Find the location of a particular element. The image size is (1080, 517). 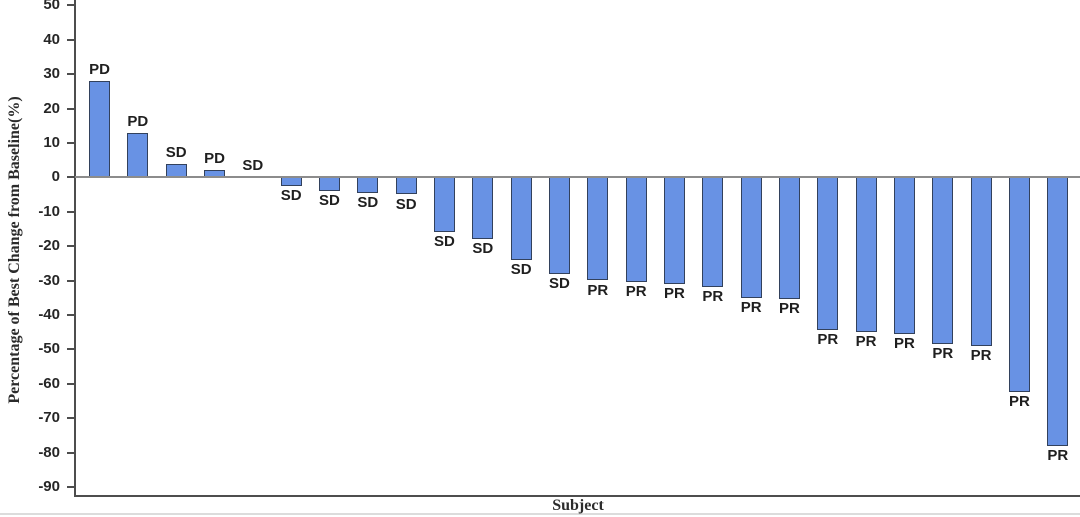

y-tick-label: 10 is located at coordinates (51, 142).